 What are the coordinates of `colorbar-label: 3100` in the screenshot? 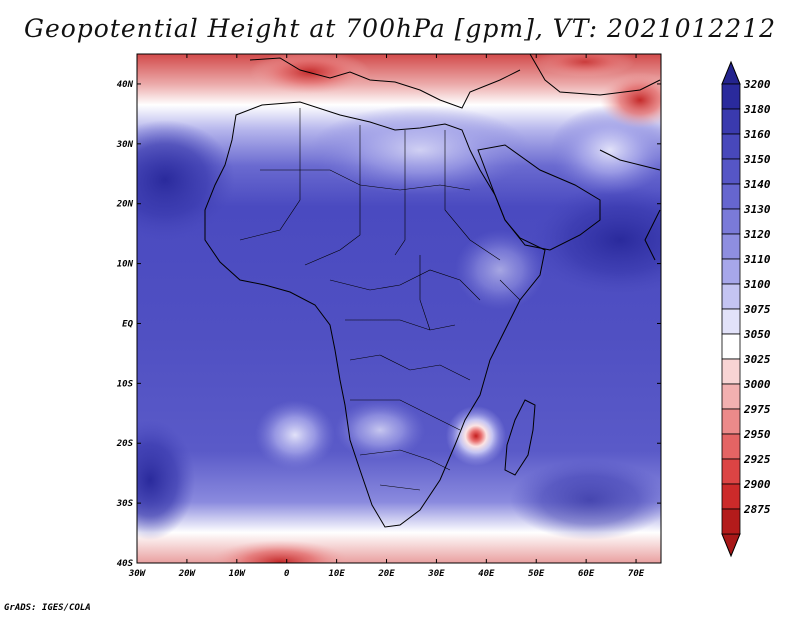 It's located at (757, 284).